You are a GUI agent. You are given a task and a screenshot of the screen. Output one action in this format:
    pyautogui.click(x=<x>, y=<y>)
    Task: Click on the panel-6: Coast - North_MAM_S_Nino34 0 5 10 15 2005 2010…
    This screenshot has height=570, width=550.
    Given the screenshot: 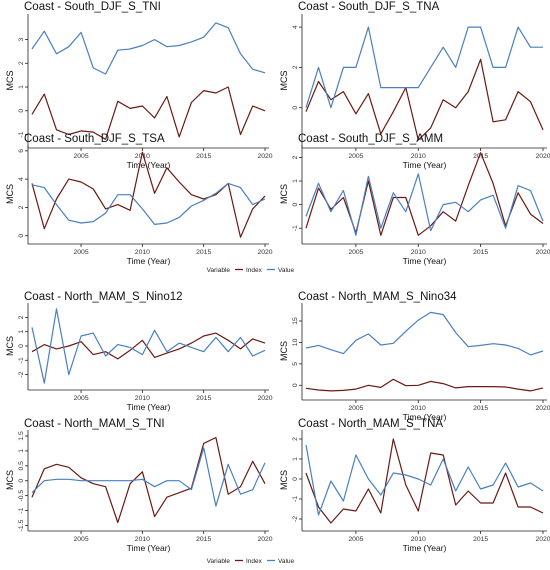 What is the action you would take?
    pyautogui.click(x=414, y=356)
    